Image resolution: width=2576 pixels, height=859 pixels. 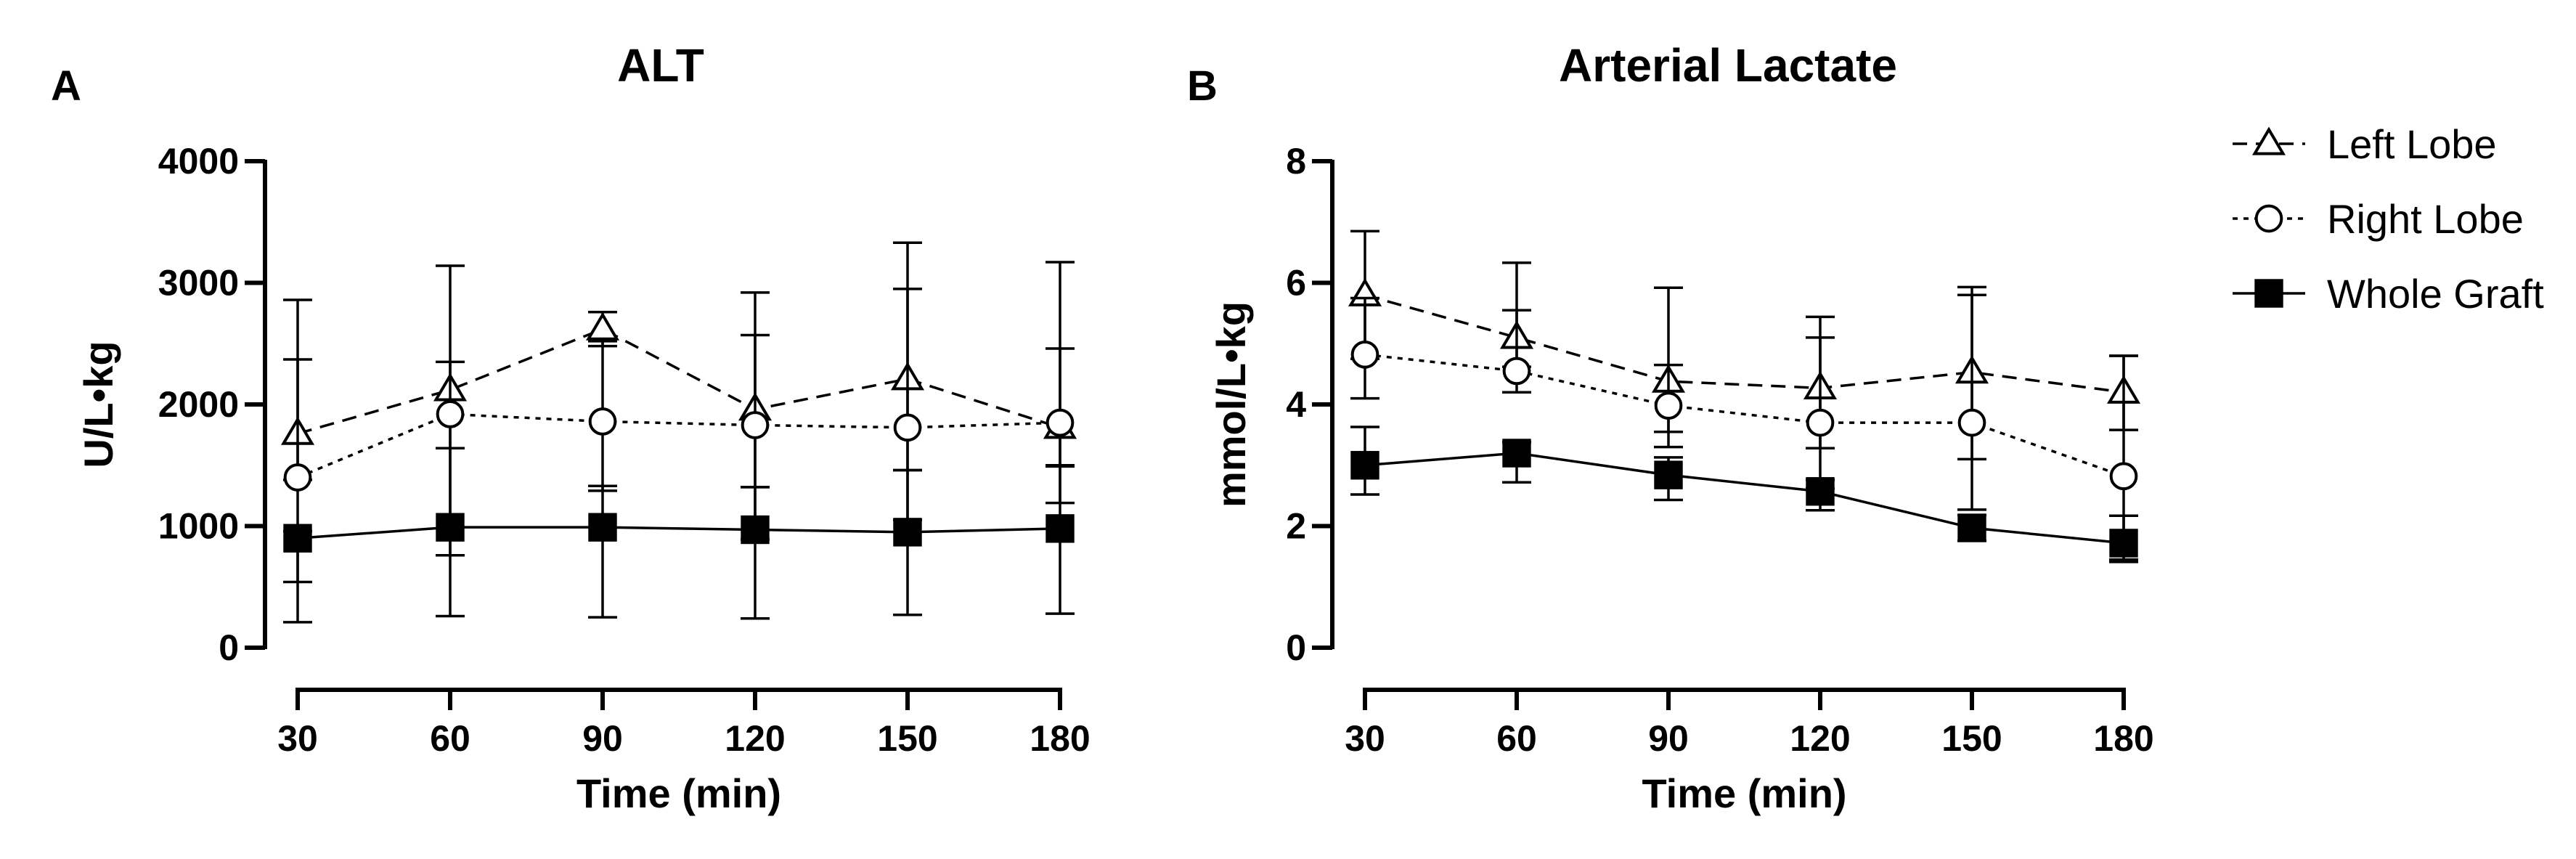 I want to click on legend-item: Left Lobe, so click(x=2365, y=144).